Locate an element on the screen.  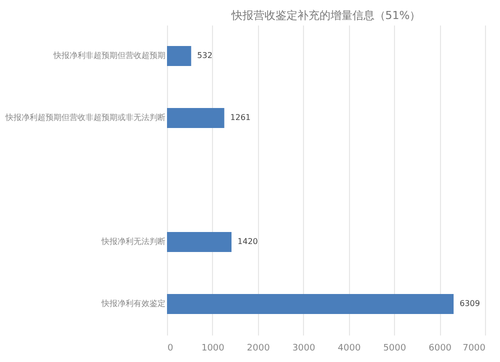
x-tick-label: 4000 is located at coordinates (349, 349).